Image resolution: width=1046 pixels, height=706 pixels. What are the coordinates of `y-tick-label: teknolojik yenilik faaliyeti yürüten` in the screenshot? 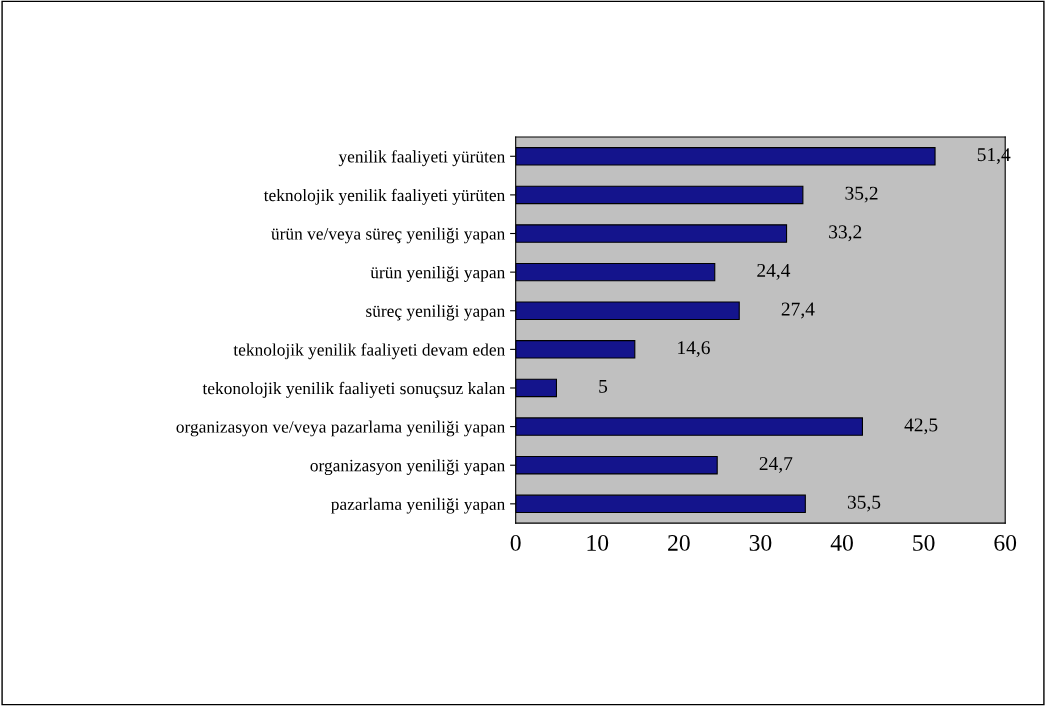 It's located at (384, 196).